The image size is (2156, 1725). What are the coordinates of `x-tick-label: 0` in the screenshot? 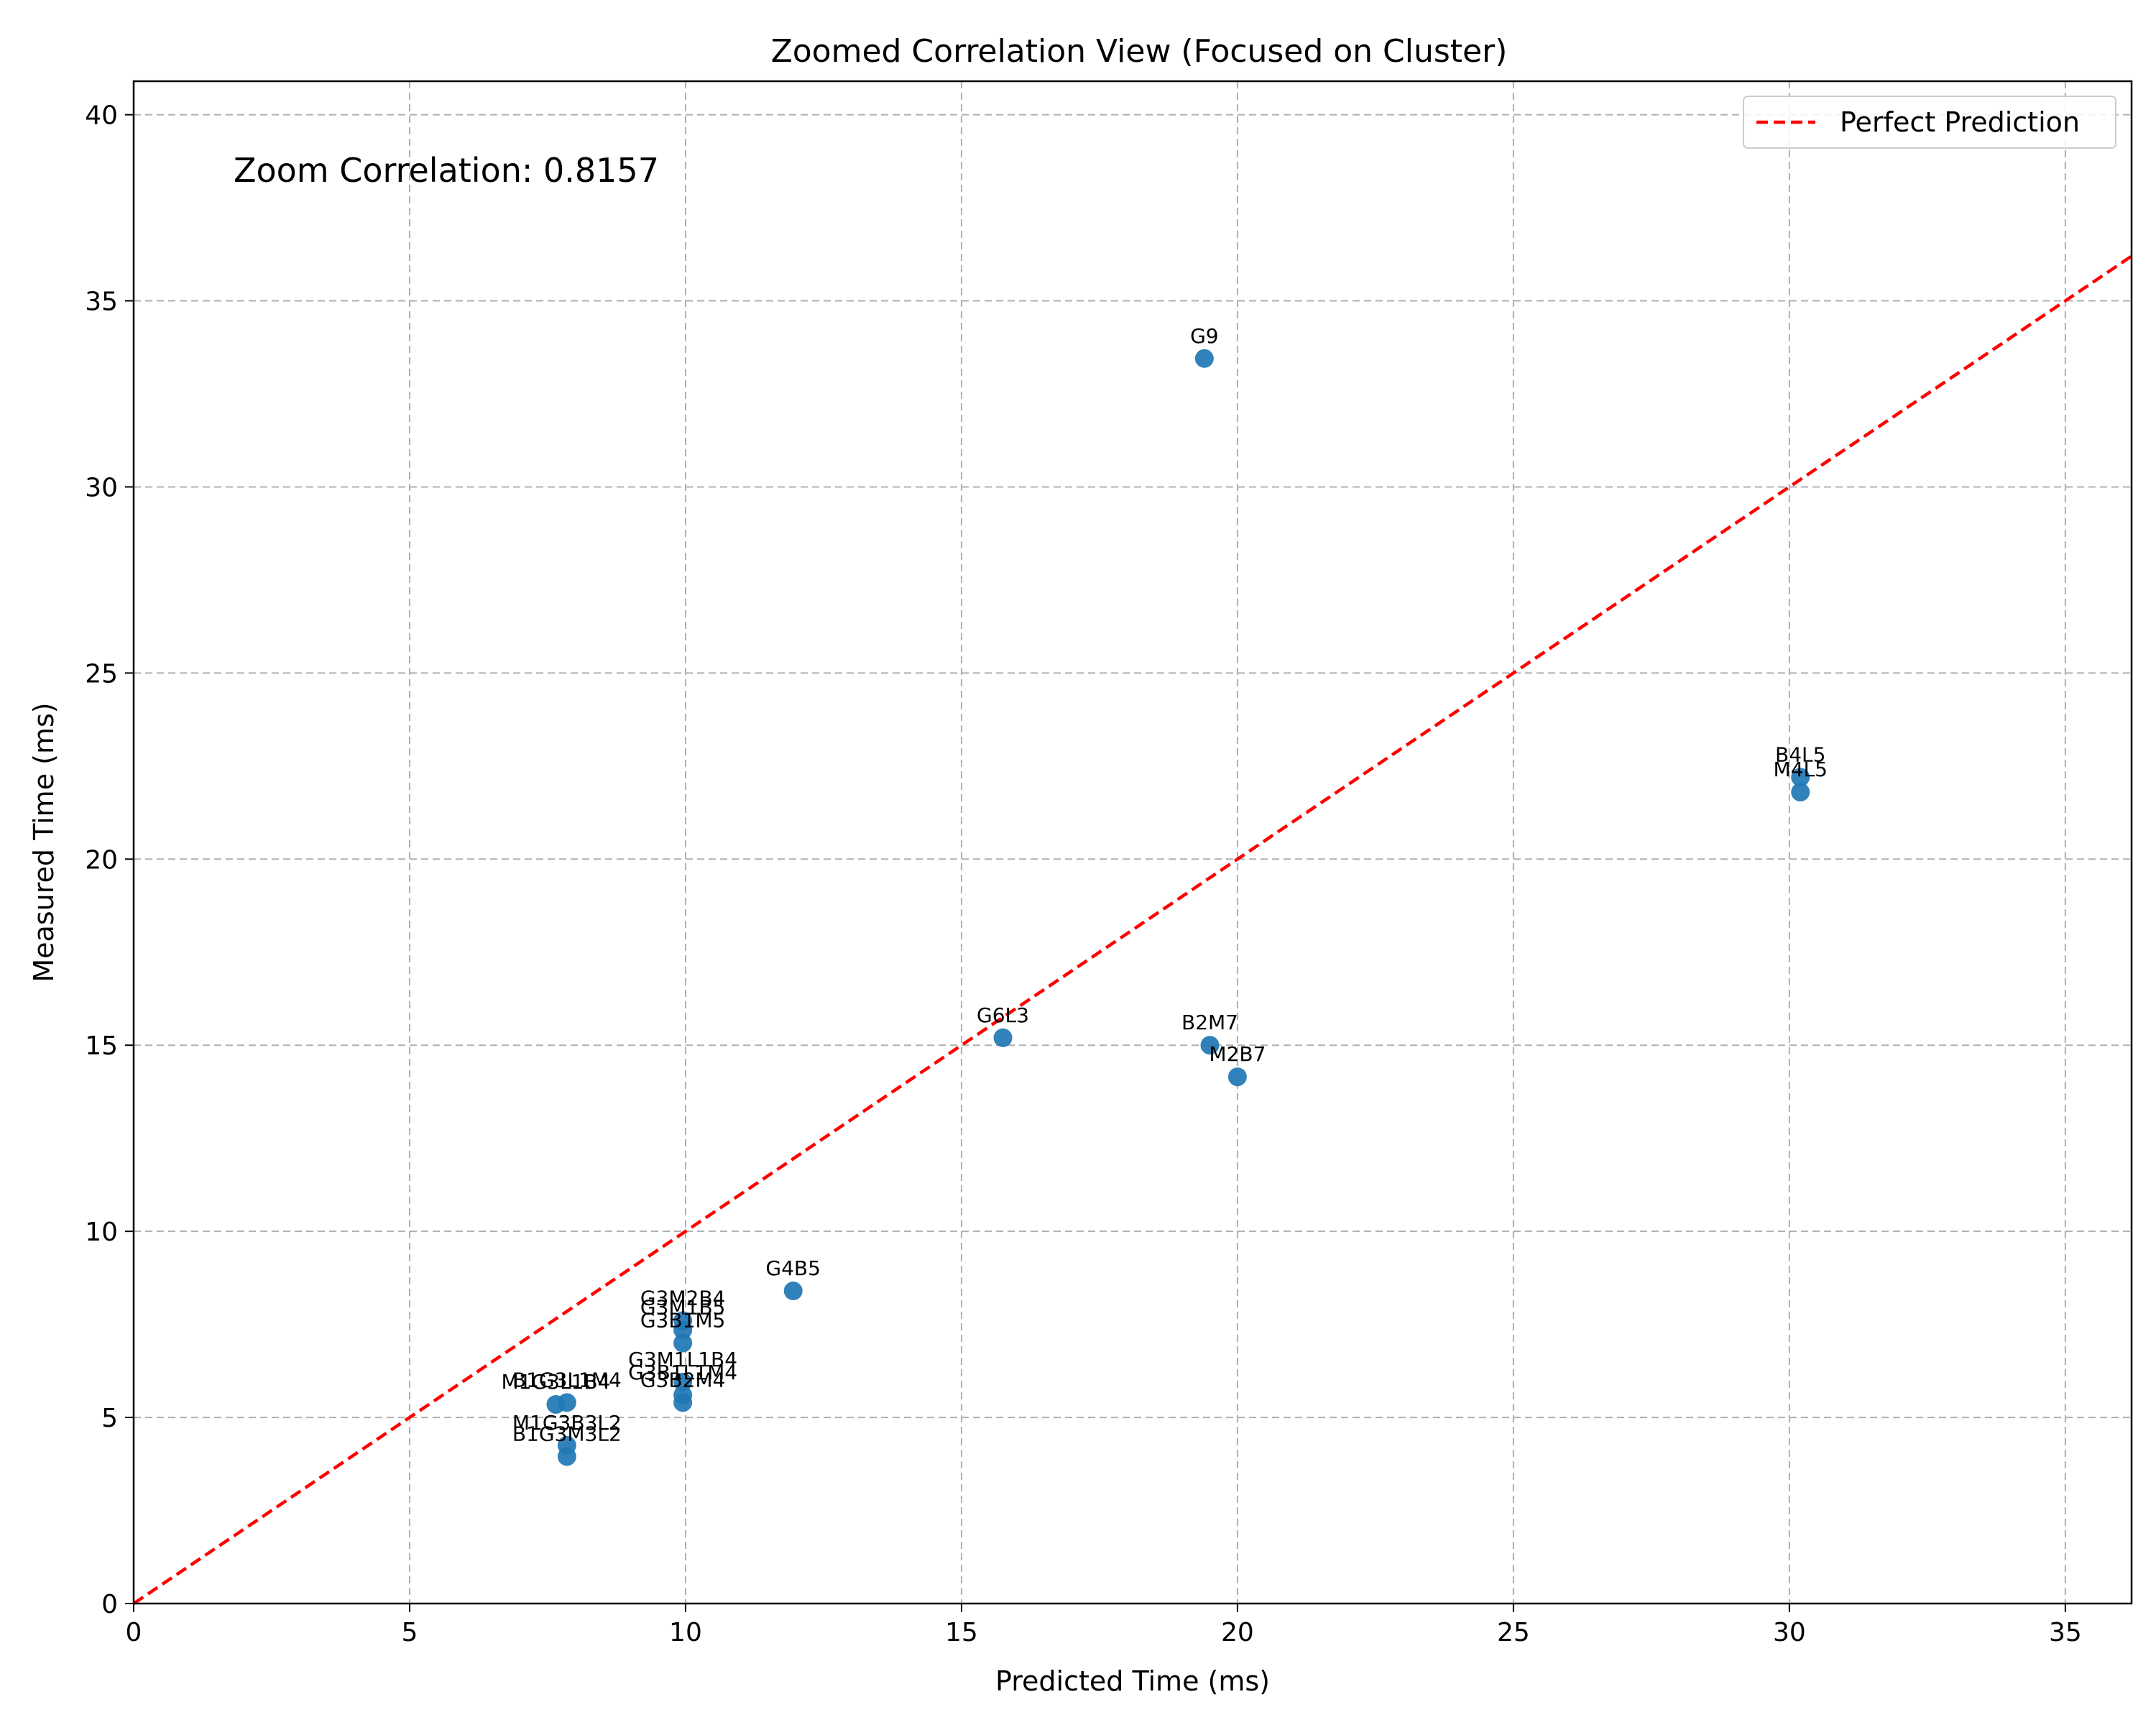 It's located at (134, 1632).